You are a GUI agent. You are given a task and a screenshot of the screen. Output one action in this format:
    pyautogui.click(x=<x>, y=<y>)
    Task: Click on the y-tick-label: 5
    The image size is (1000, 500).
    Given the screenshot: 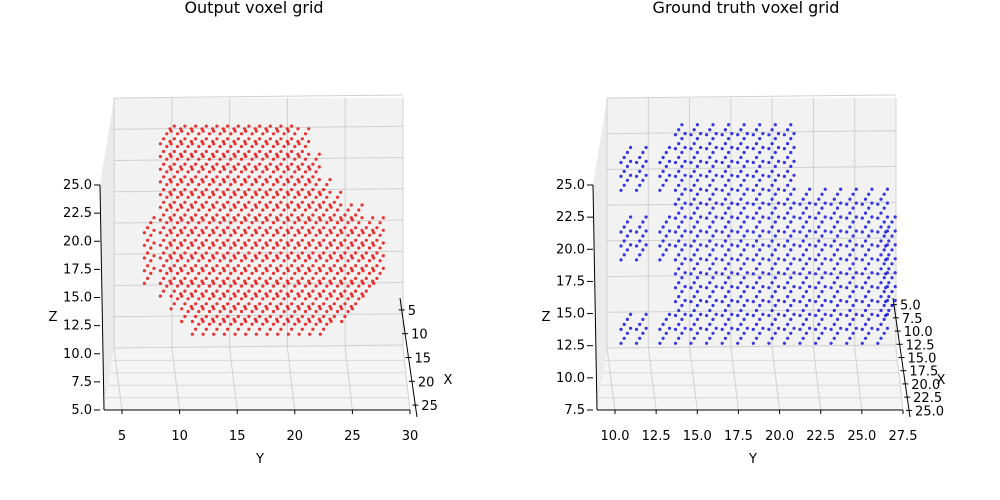 What is the action you would take?
    pyautogui.click(x=122, y=436)
    